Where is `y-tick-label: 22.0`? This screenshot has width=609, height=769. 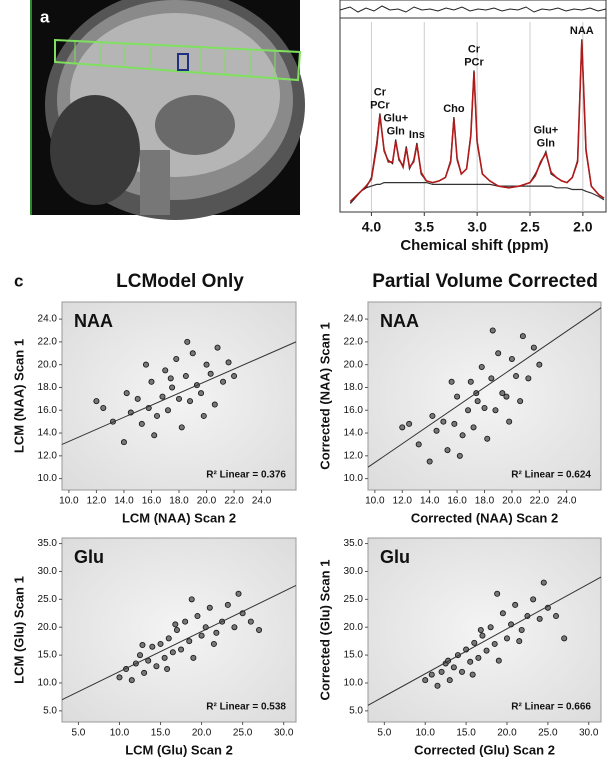 y-tick-label: 22.0 is located at coordinates (48, 342).